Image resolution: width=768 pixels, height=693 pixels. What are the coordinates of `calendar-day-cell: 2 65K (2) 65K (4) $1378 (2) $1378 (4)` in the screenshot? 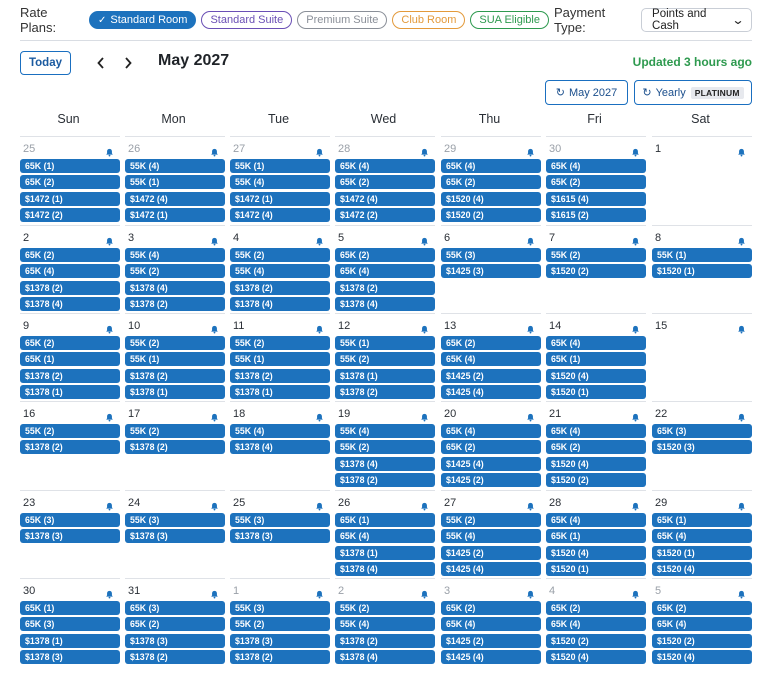 It's located at (70, 268).